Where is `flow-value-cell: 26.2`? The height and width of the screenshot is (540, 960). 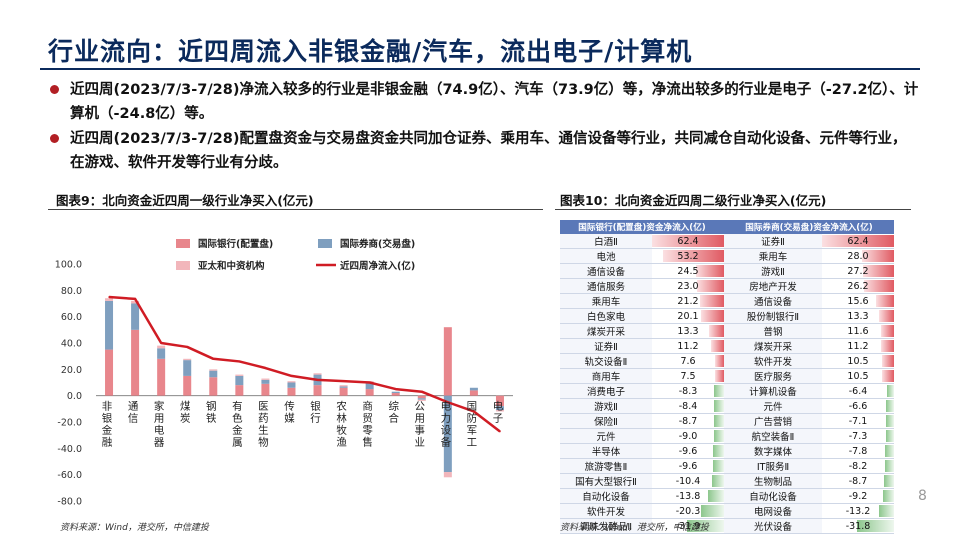
flow-value-cell: 26.2 is located at coordinates (858, 286).